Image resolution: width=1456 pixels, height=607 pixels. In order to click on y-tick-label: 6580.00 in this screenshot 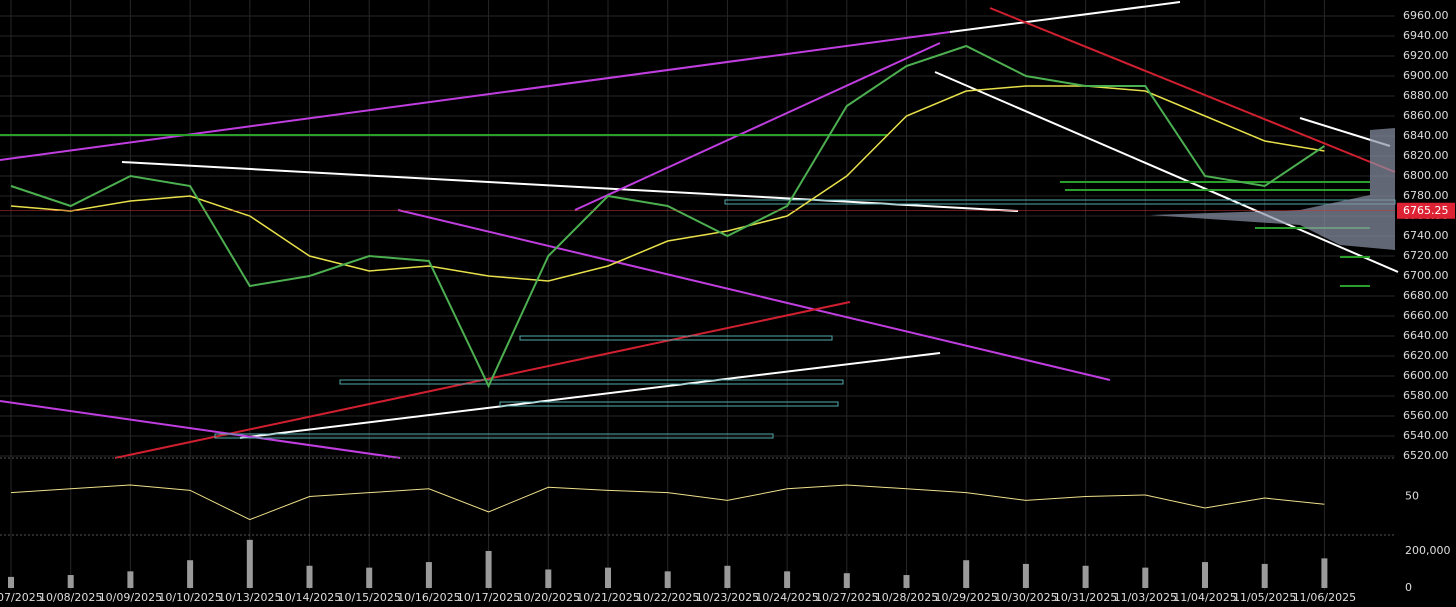, I will do `click(1426, 395)`.